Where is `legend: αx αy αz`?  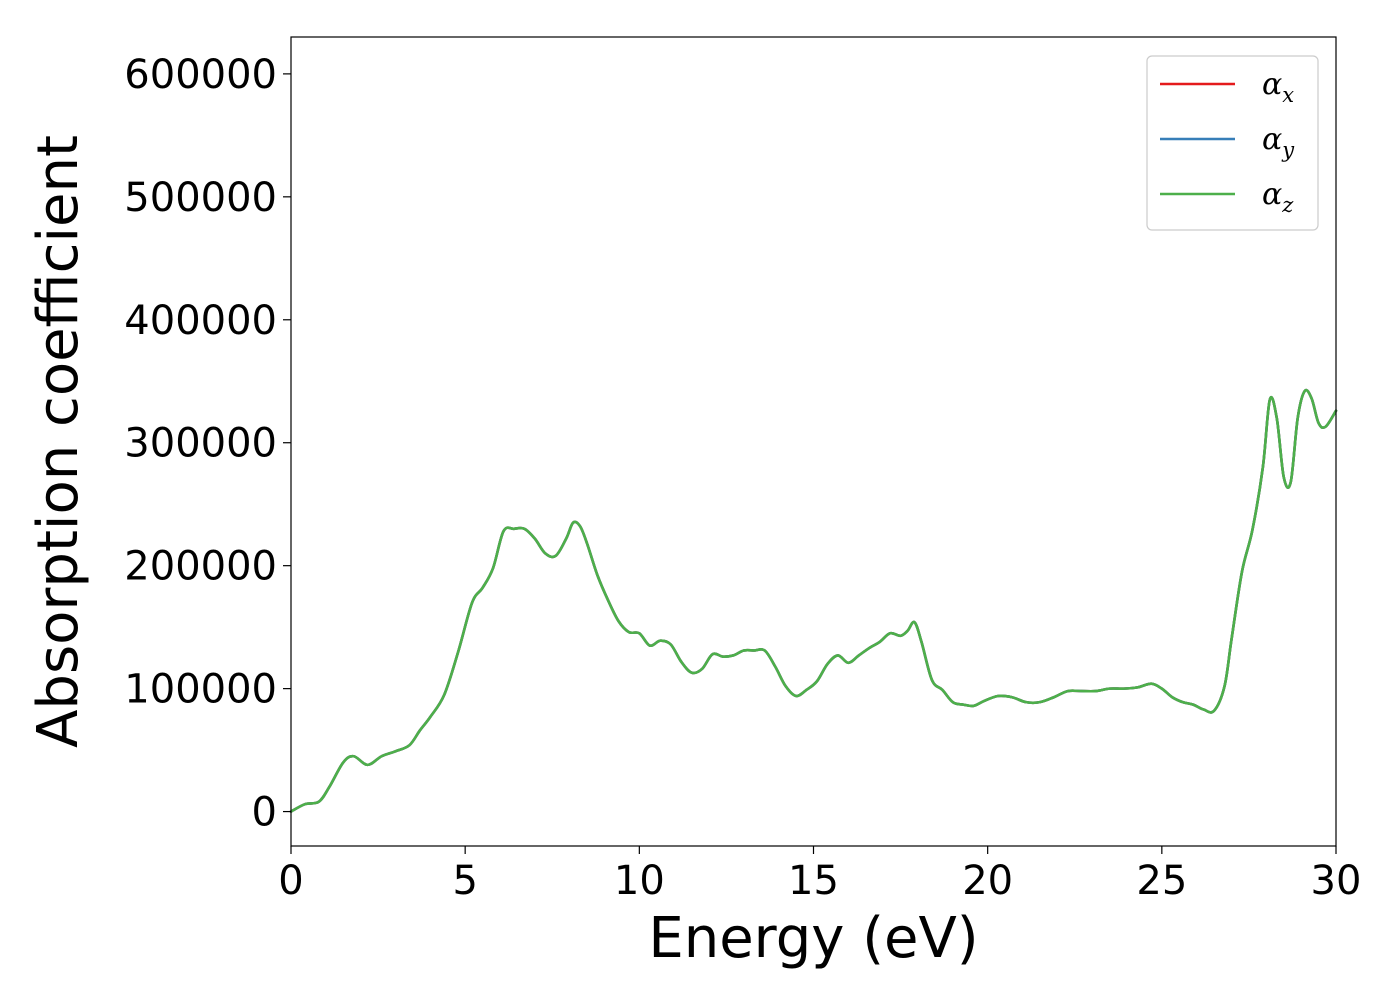 legend: αx αy αz is located at coordinates (1232, 143).